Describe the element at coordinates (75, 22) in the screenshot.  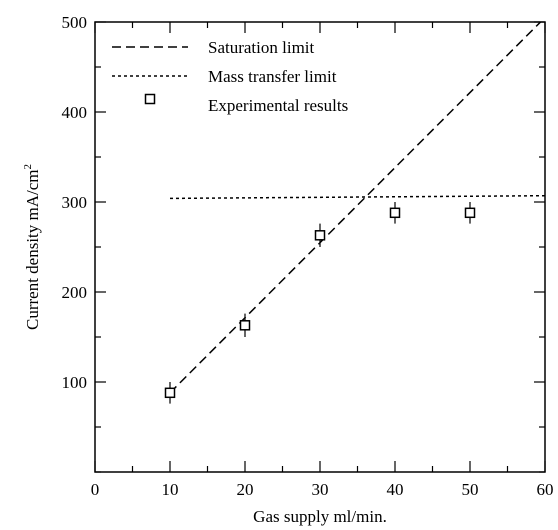
I see `y-tick-label: 500` at that location.